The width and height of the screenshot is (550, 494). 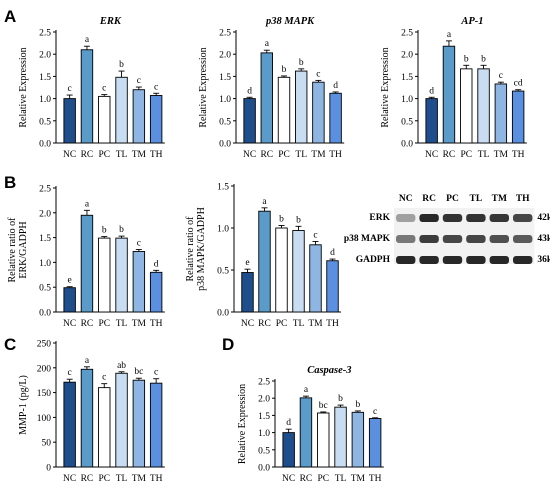 What do you see at coordinates (323, 406) in the screenshot?
I see `significance-letter: bc` at bounding box center [323, 406].